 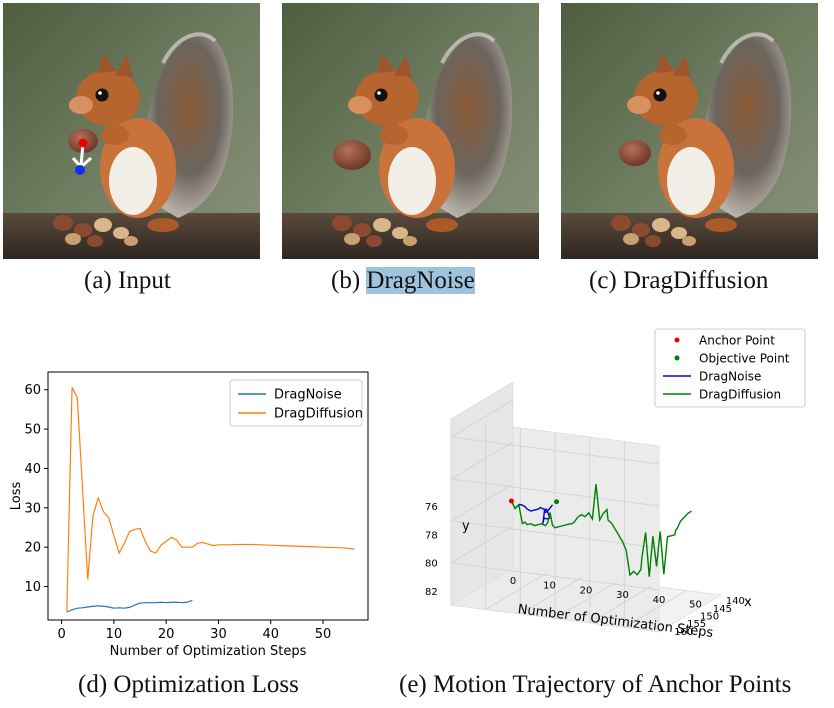 What do you see at coordinates (722, 609) in the screenshot?
I see `x-tick-label: 145` at bounding box center [722, 609].